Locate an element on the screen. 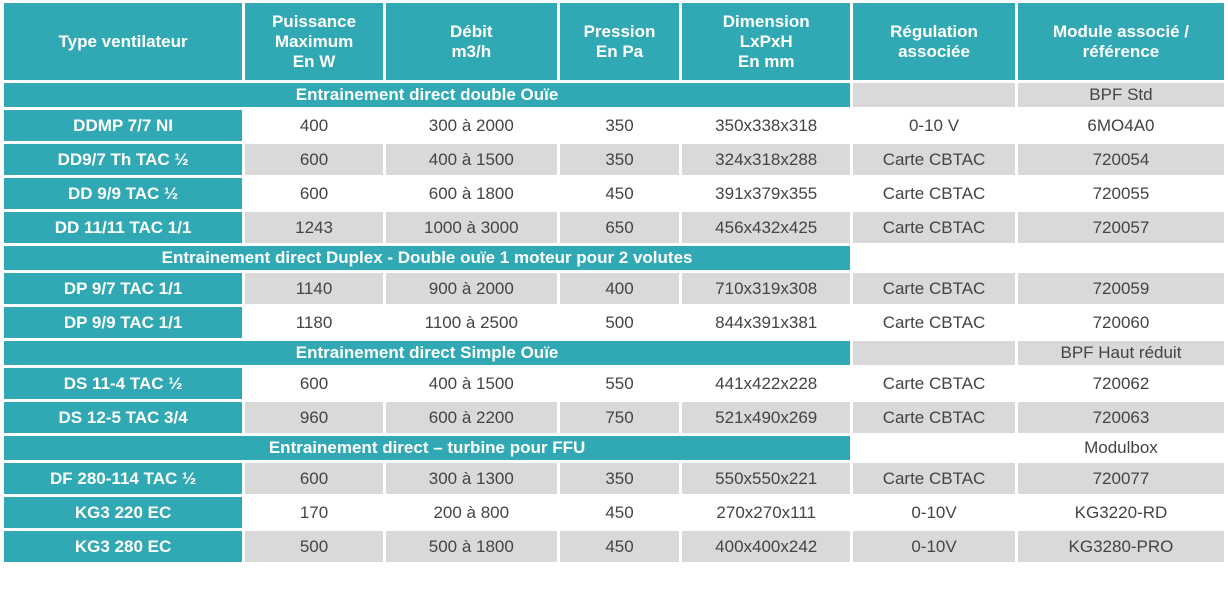 This screenshot has width=1228, height=592. cell-dimension: 844x391x381 is located at coordinates (766, 322).